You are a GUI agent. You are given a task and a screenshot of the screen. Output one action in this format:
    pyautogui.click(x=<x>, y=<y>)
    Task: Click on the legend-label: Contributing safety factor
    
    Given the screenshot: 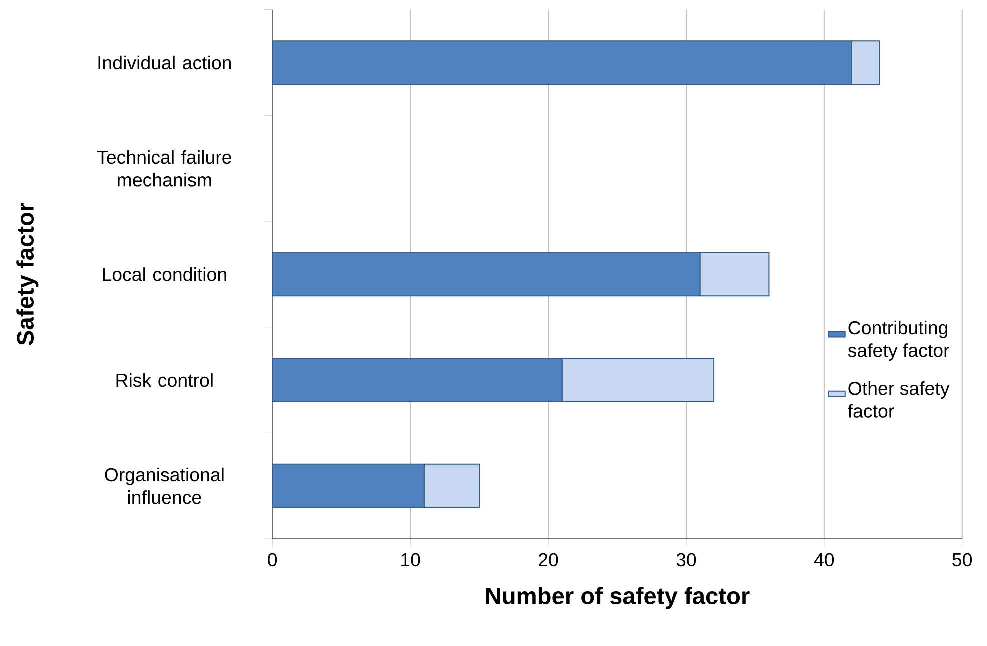 What is the action you would take?
    pyautogui.click(x=899, y=340)
    